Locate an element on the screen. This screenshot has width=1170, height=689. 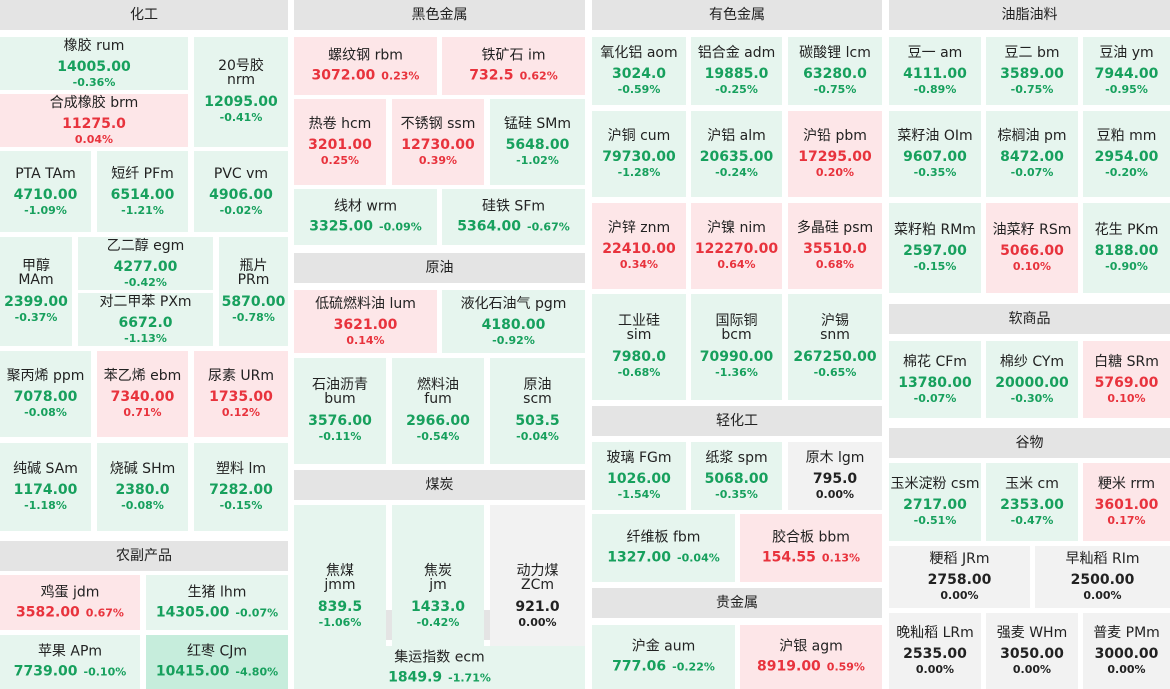
tile-pm: 棕榈油 pm 8472.00 -0.07% is located at coordinates (1032, 154).